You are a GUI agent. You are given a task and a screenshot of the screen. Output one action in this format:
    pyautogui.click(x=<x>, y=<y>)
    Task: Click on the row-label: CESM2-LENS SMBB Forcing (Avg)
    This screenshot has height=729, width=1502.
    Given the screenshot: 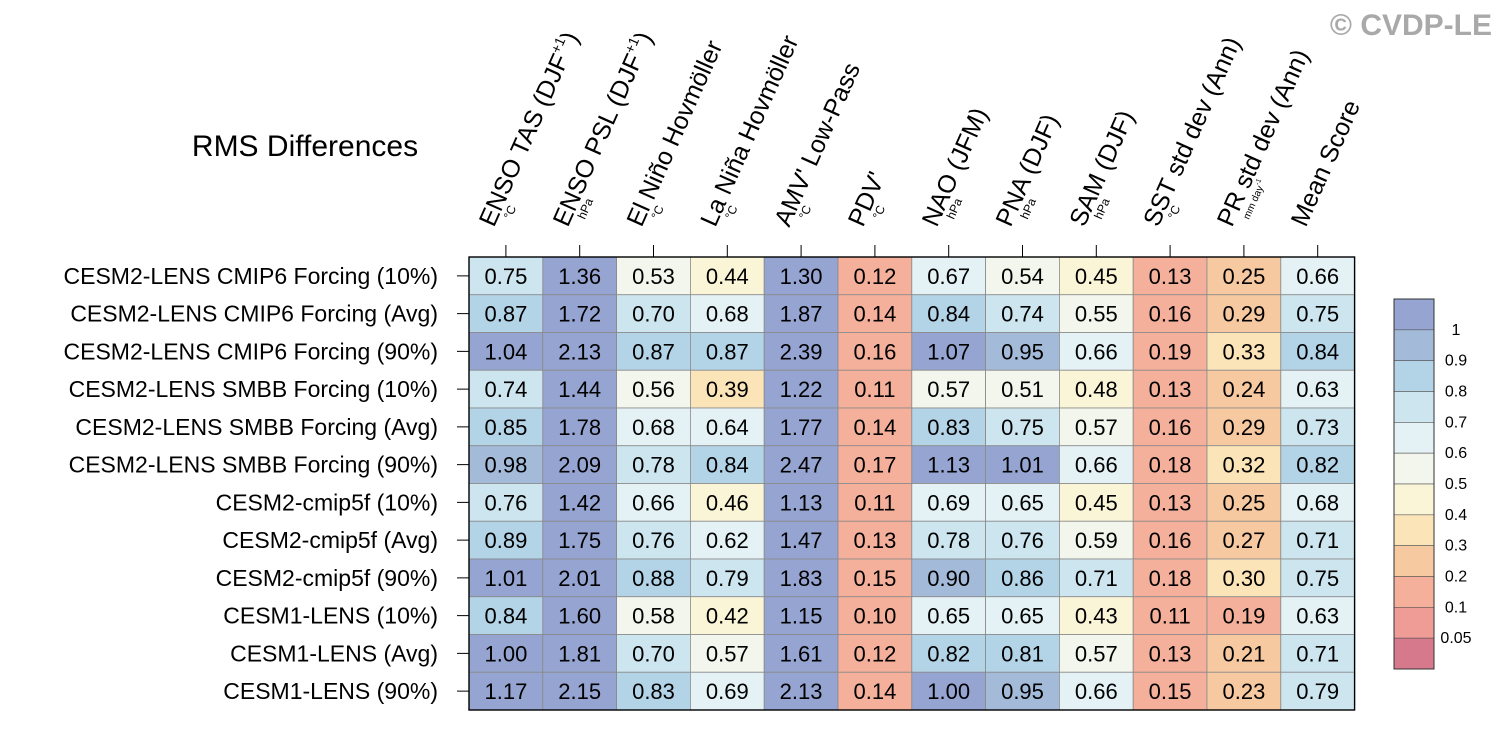 What is the action you would take?
    pyautogui.click(x=256, y=427)
    